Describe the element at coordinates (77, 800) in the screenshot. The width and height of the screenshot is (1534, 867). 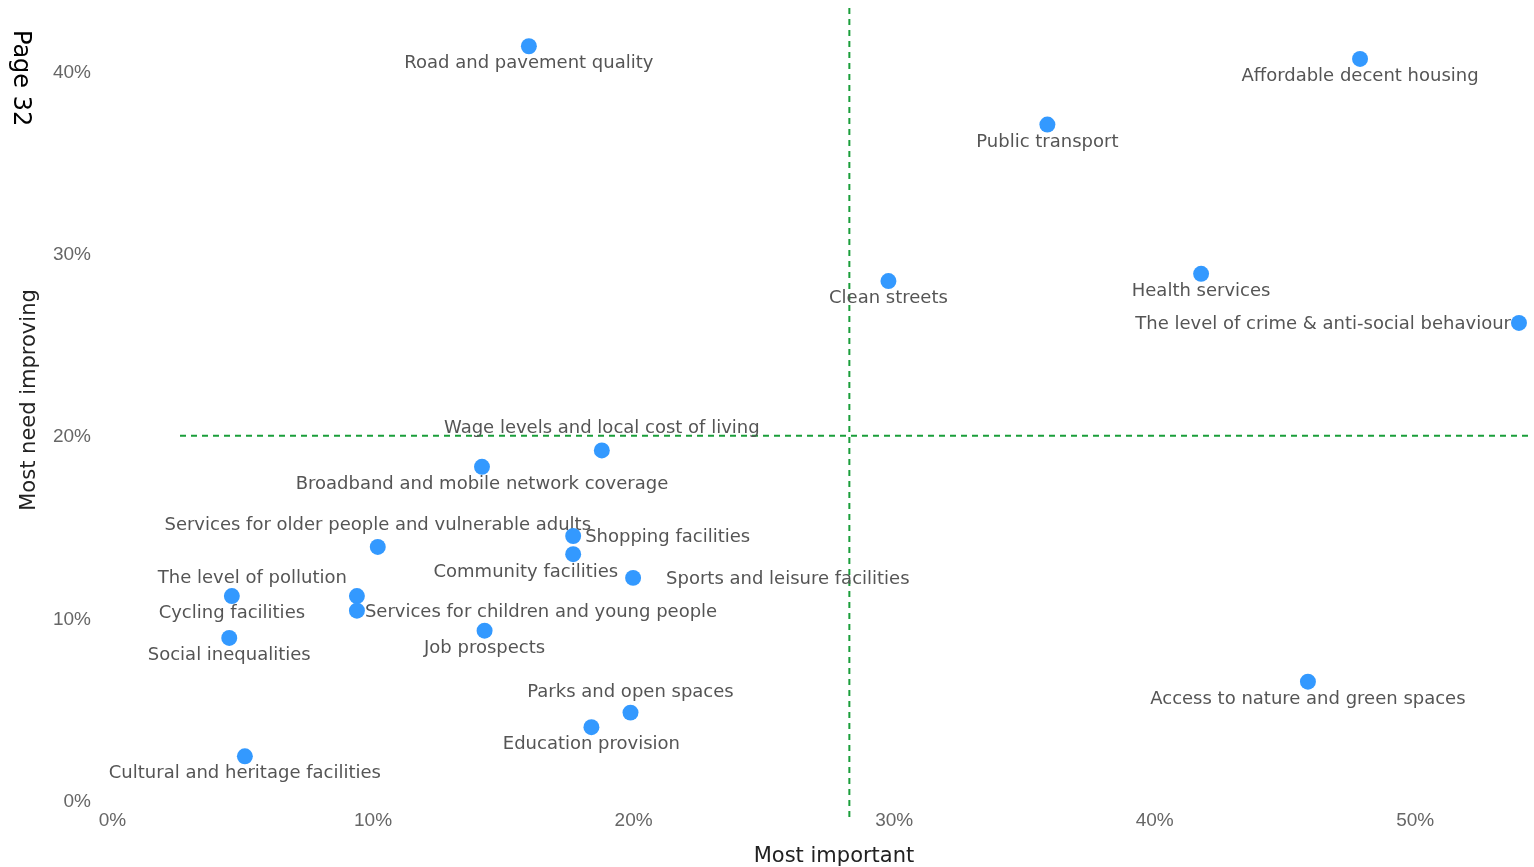
I see `y-tick-label: 0%` at that location.